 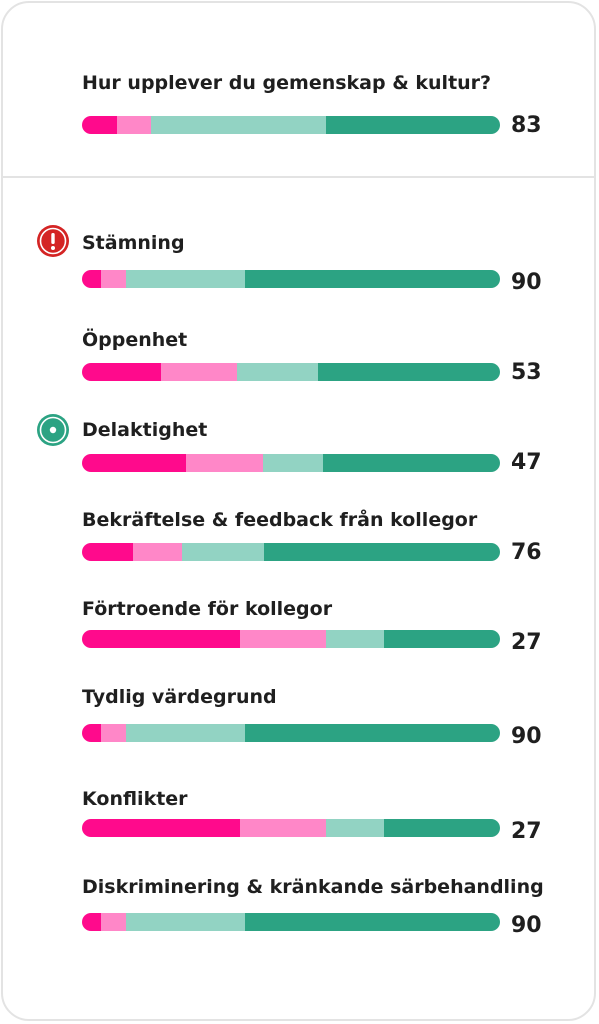 I want to click on item-label: Konflikter, so click(x=135, y=799).